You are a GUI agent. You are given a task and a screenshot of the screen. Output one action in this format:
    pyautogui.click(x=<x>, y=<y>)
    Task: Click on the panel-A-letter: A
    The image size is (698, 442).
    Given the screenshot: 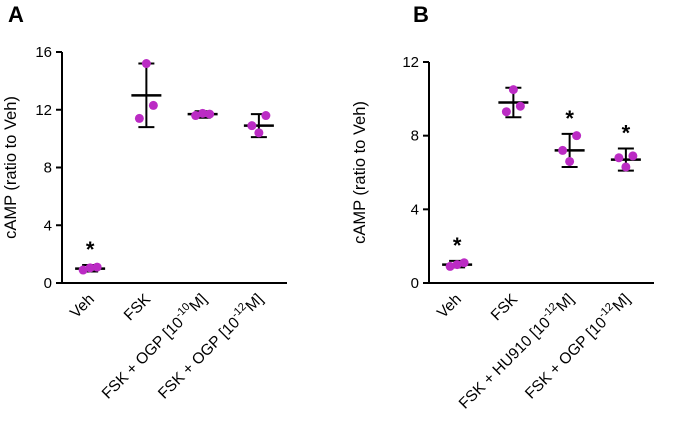 What is the action you would take?
    pyautogui.click(x=16, y=14)
    